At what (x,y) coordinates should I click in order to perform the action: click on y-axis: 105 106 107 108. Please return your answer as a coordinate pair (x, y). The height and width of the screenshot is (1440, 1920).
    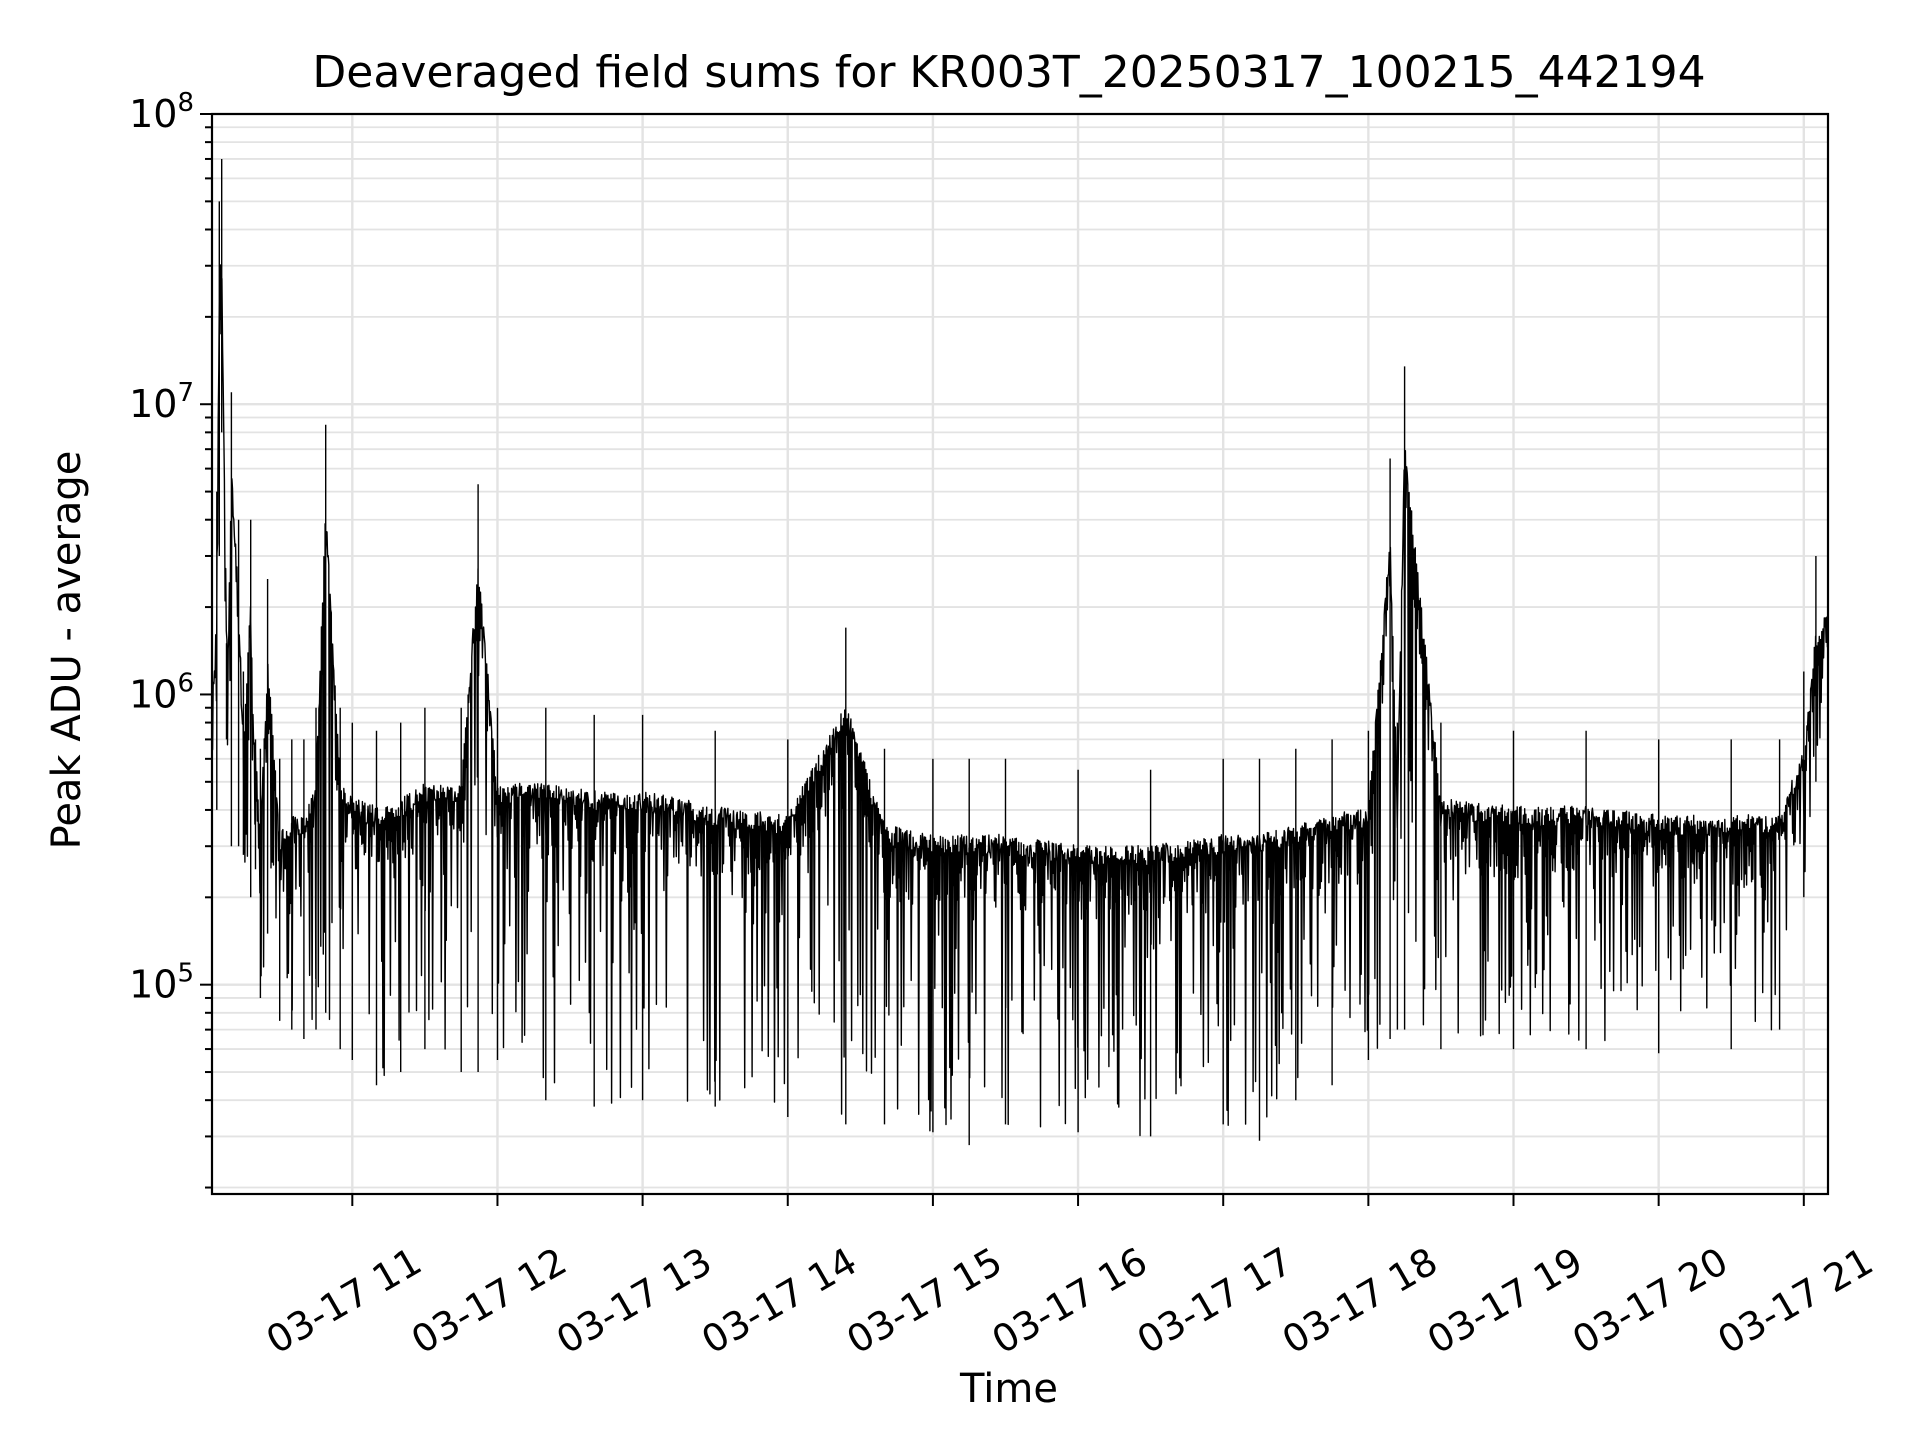
    Looking at the image, I should click on (170, 638).